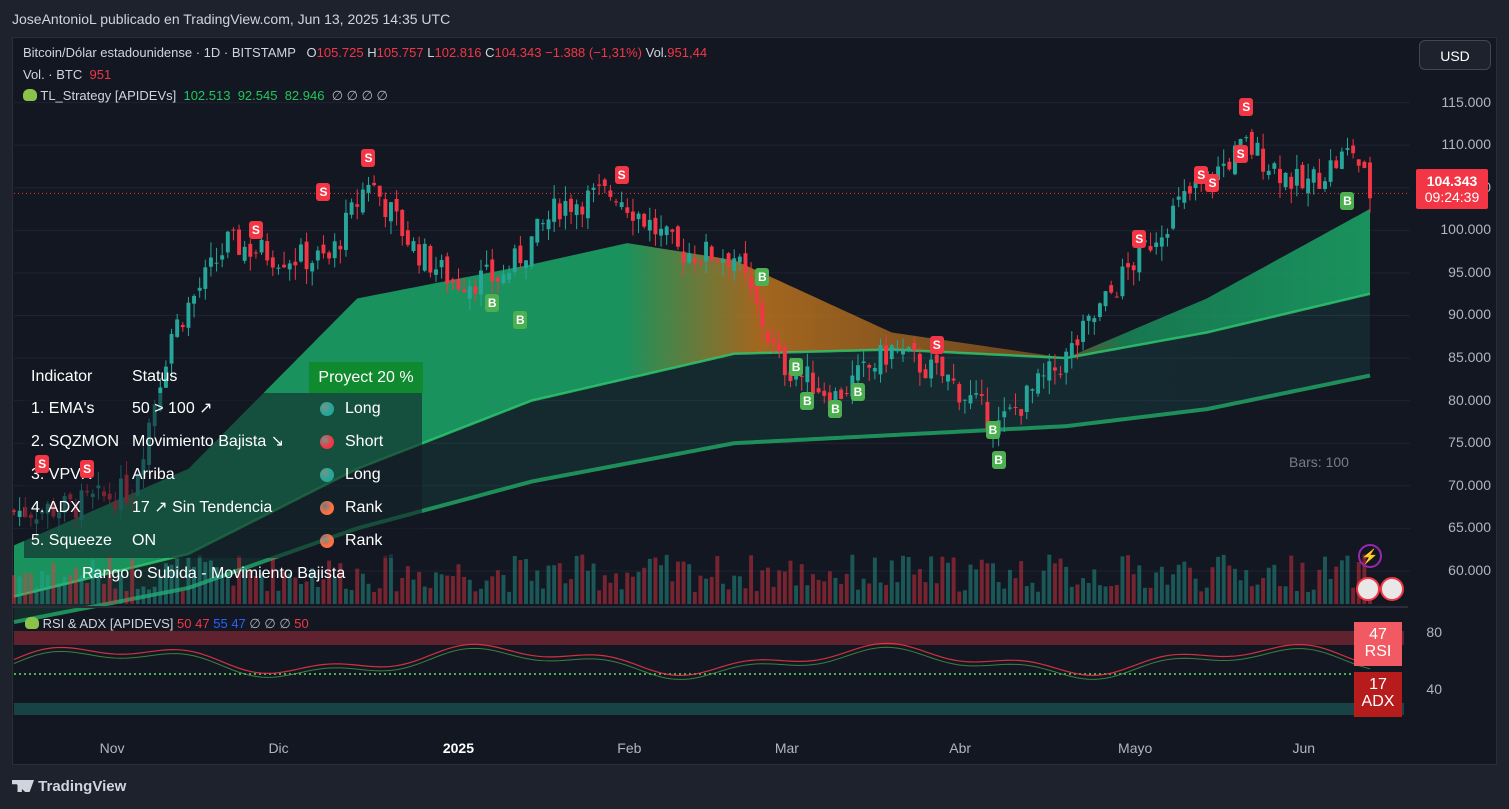 This screenshot has width=1509, height=809. I want to click on lightning-icon: ⚡, so click(1370, 556).